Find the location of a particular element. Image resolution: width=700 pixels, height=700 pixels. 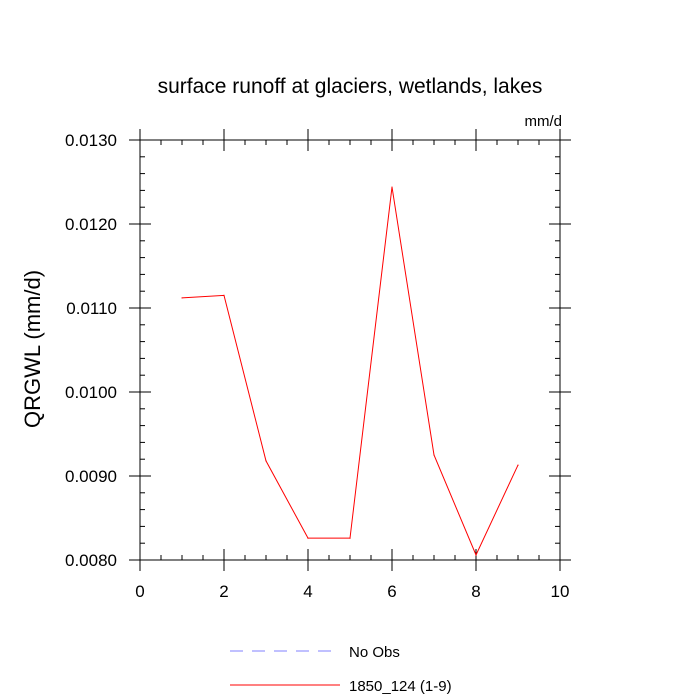

x-tick-label: 6 is located at coordinates (391, 591).